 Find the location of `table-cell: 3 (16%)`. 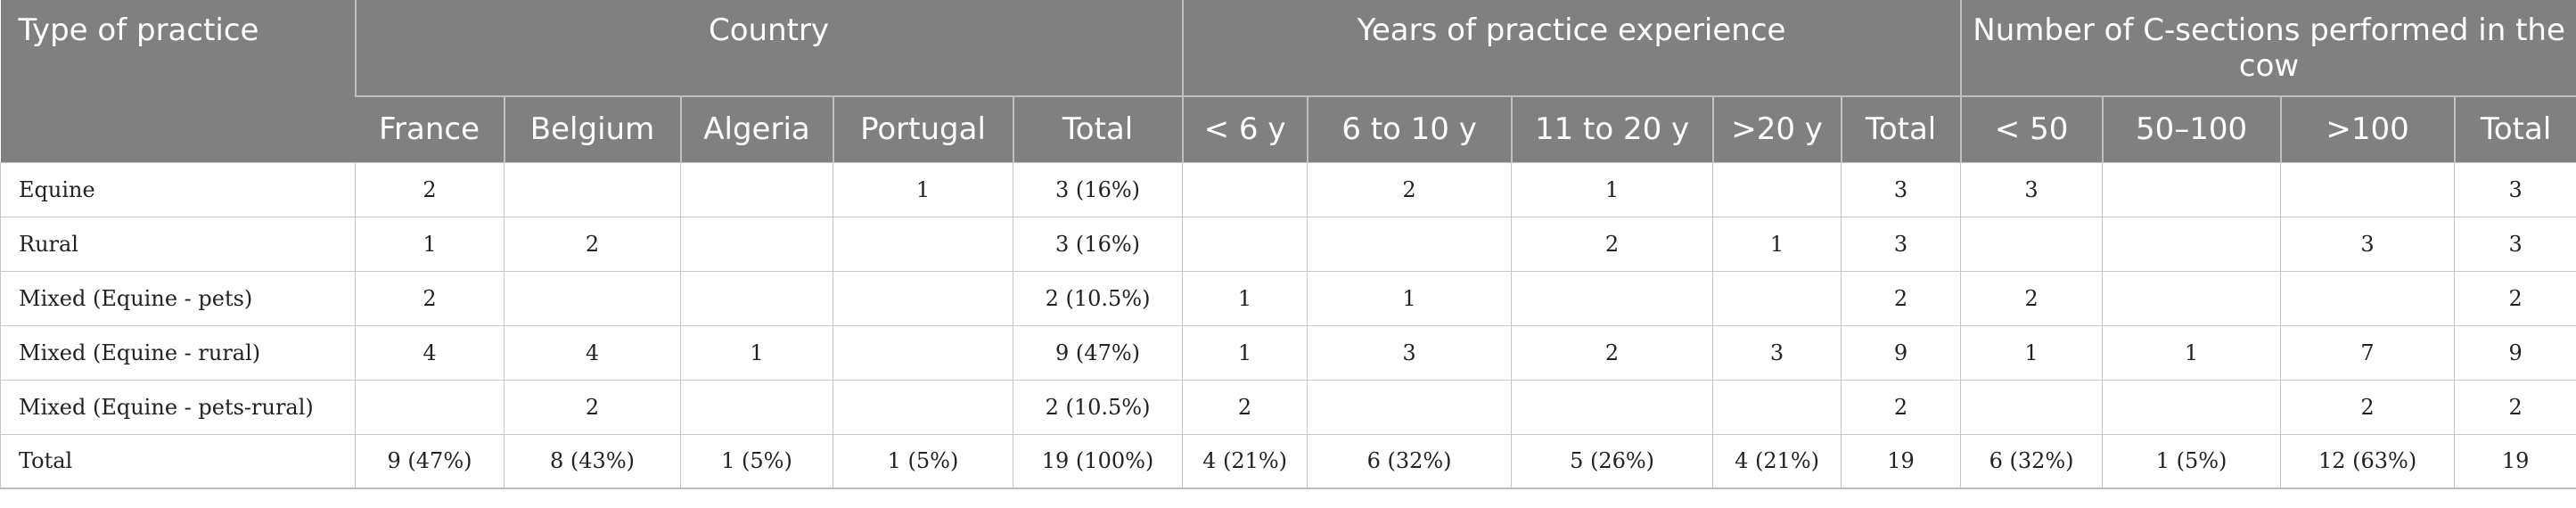

table-cell: 3 (16%) is located at coordinates (1098, 244).